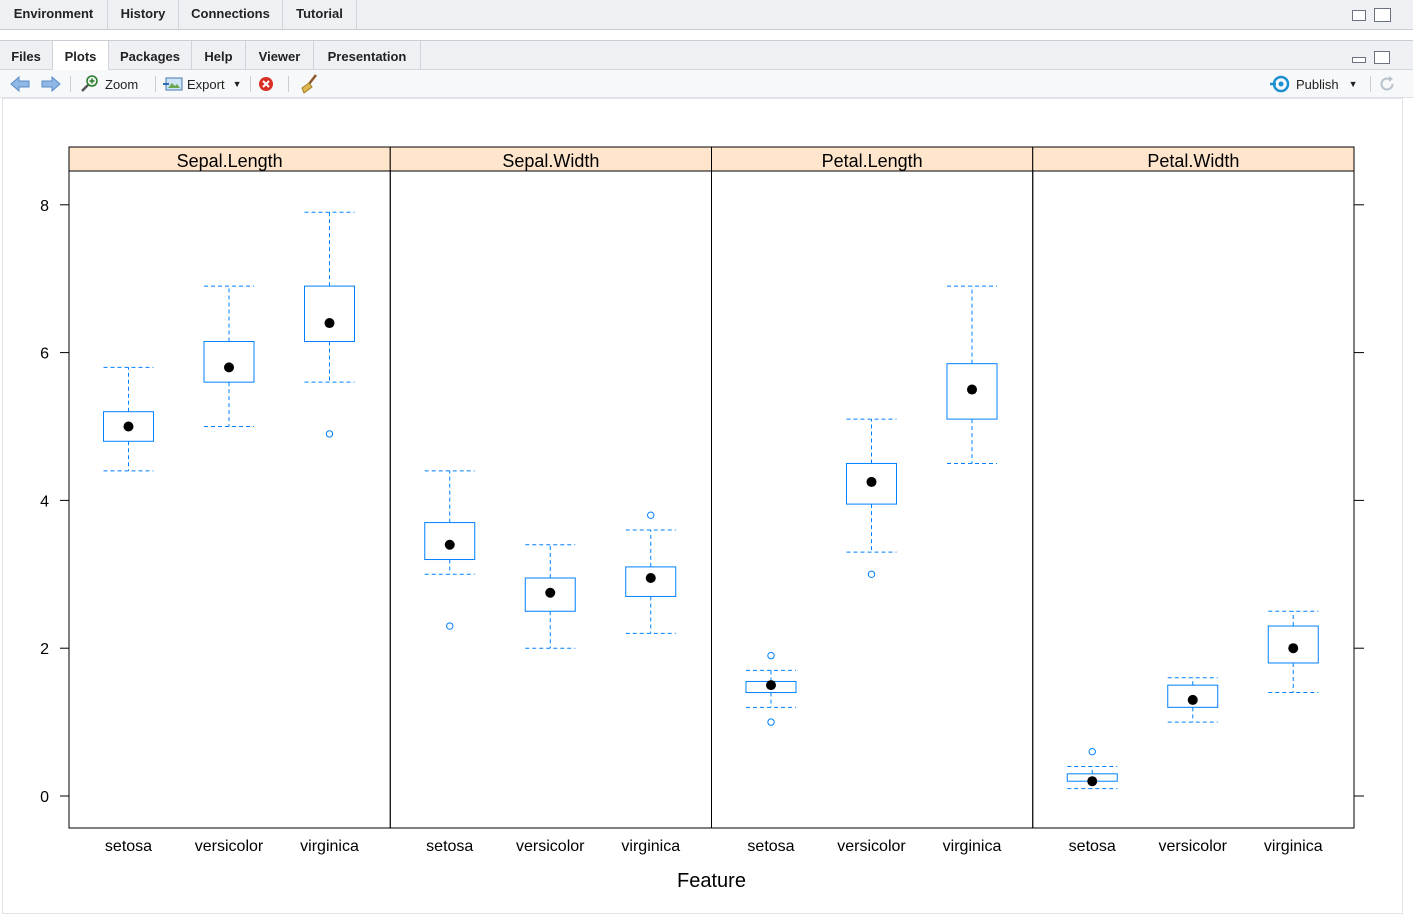 Image resolution: width=1413 pixels, height=917 pixels. What do you see at coordinates (320, 15) in the screenshot?
I see `tab-tutorial: Tutorial` at bounding box center [320, 15].